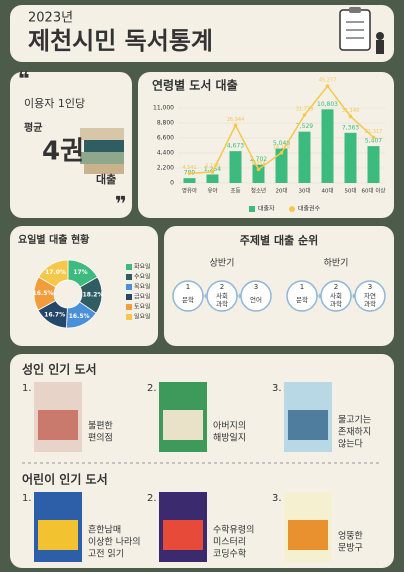  Describe the element at coordinates (33, 127) in the screenshot. I see `summary-line: 평균` at that location.